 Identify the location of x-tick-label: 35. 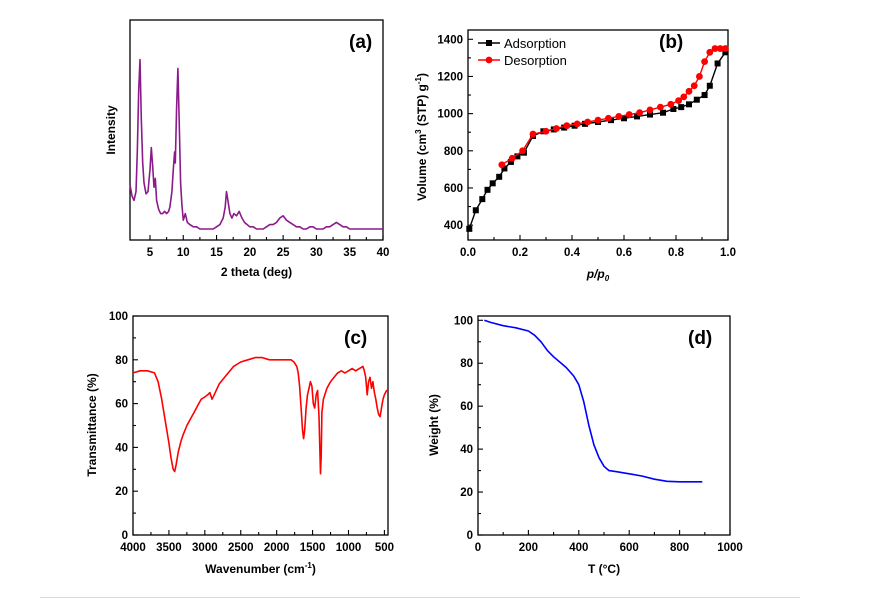
(349, 253).